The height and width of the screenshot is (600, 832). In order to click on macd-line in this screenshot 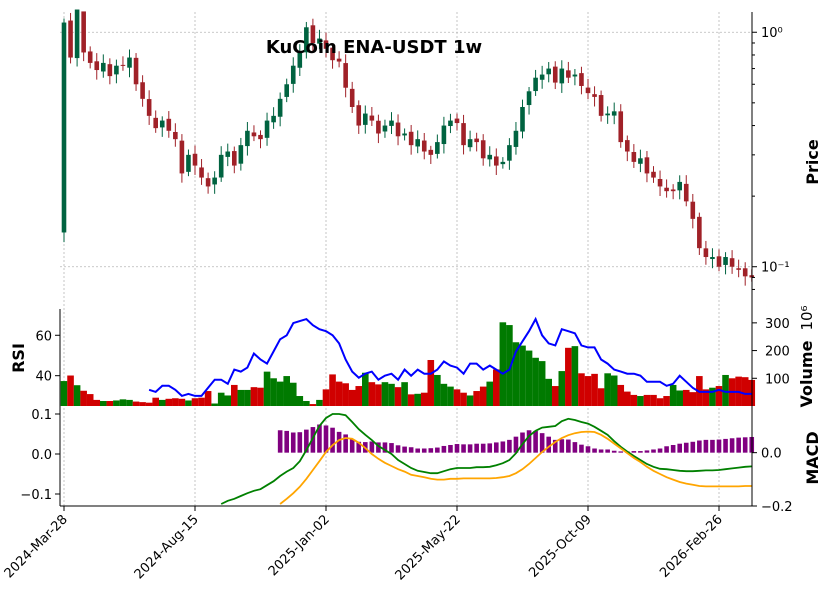, I will do `click(486, 459)`.